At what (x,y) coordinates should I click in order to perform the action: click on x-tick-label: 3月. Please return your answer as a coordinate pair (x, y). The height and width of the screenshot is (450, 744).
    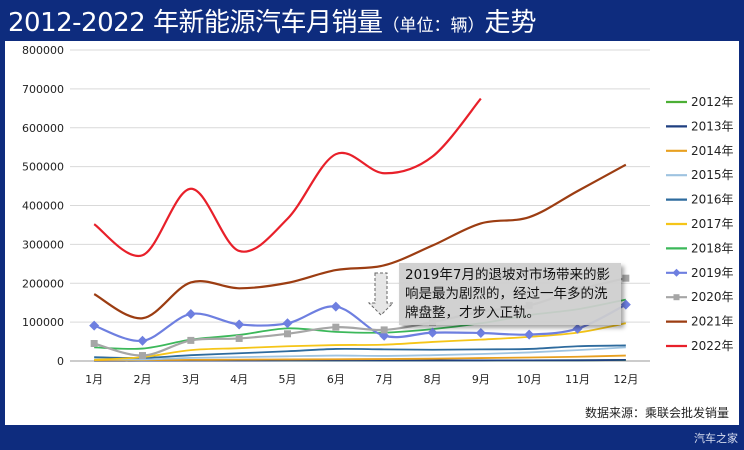
    Looking at the image, I should click on (191, 379).